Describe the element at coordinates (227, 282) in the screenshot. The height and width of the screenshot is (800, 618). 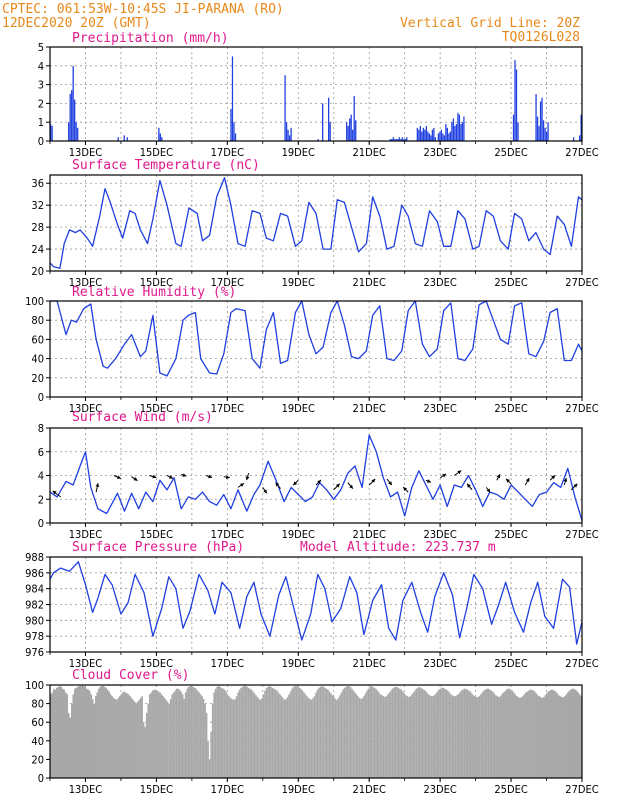
I see `temperature-xtick-label: 17DEC` at that location.